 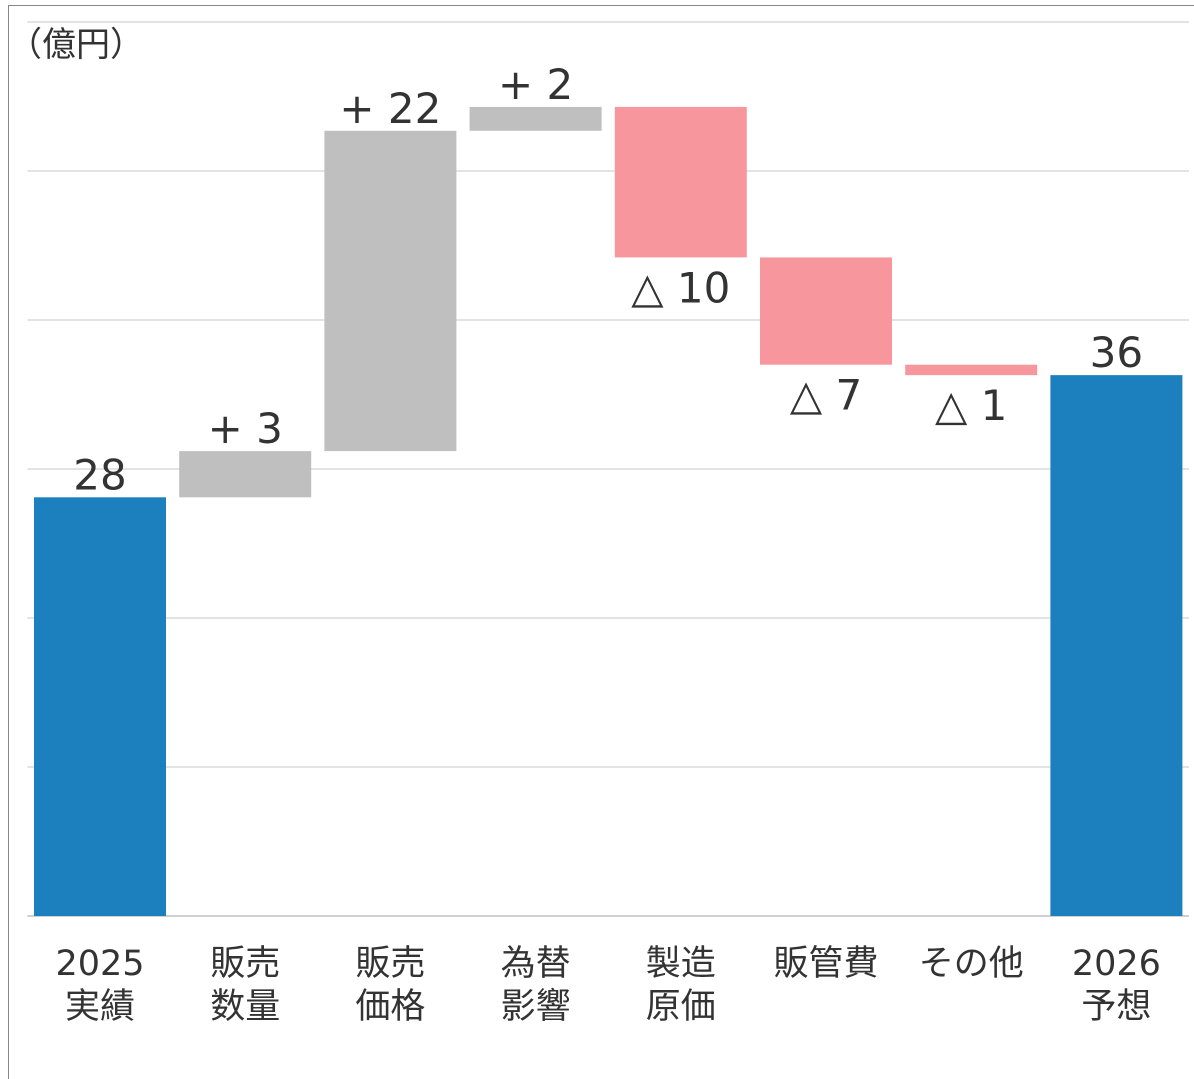 I want to click on value-label: △ 1, so click(x=971, y=405).